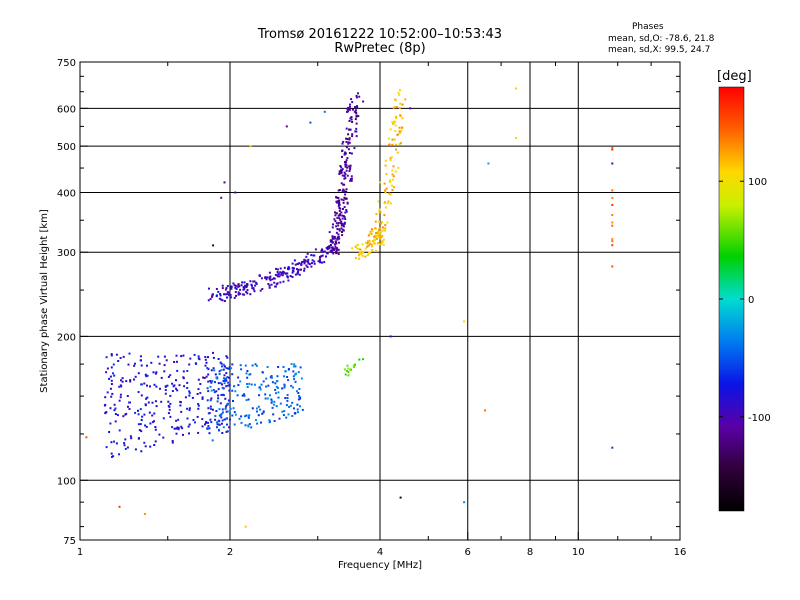 The height and width of the screenshot is (600, 800). What do you see at coordinates (530, 552) in the screenshot?
I see `x-tick-label: 8` at bounding box center [530, 552].